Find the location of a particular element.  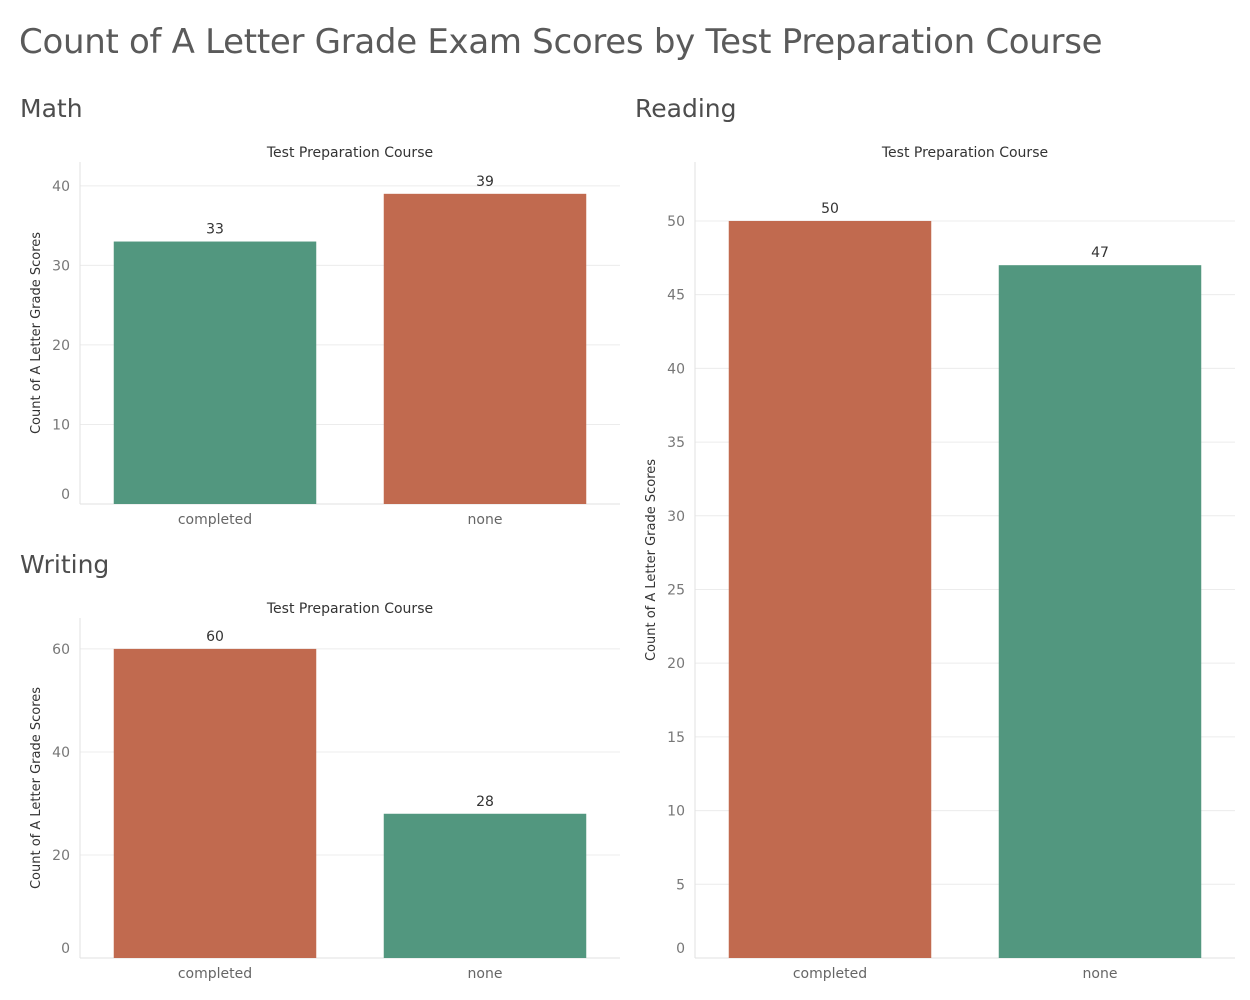

math-bar-completed is located at coordinates (215, 372).